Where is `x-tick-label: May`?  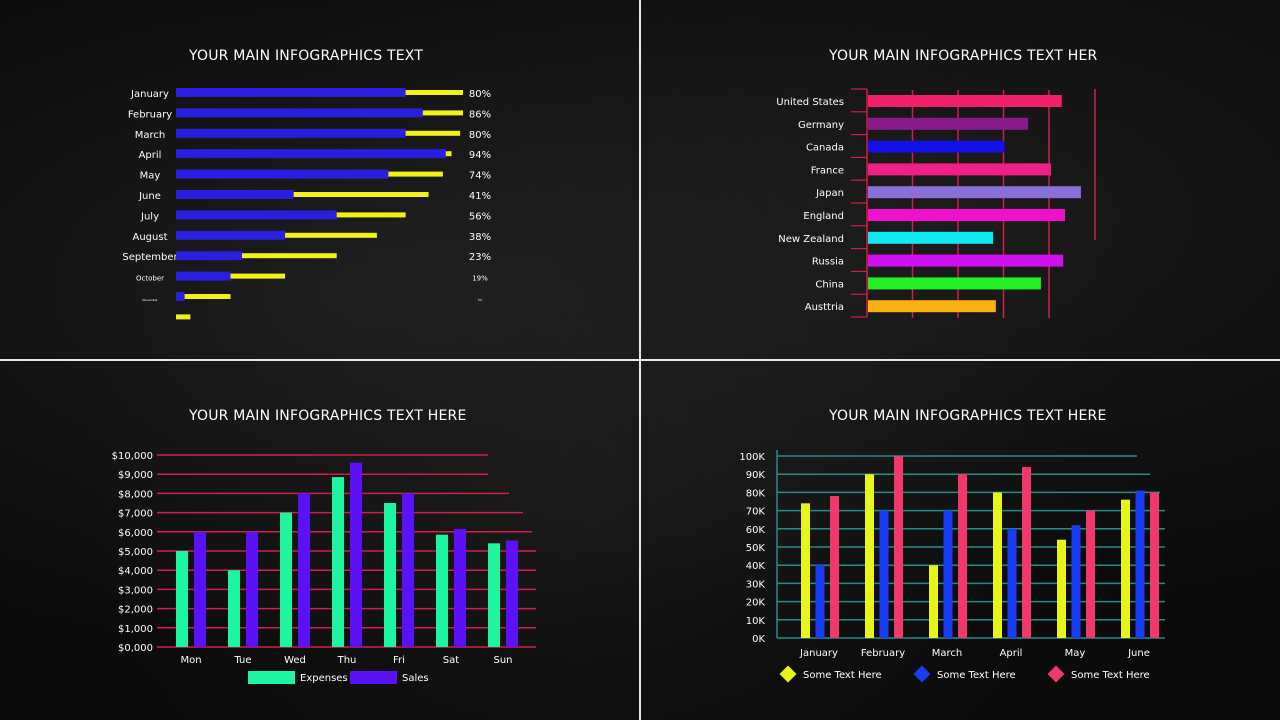 x-tick-label: May is located at coordinates (1075, 653).